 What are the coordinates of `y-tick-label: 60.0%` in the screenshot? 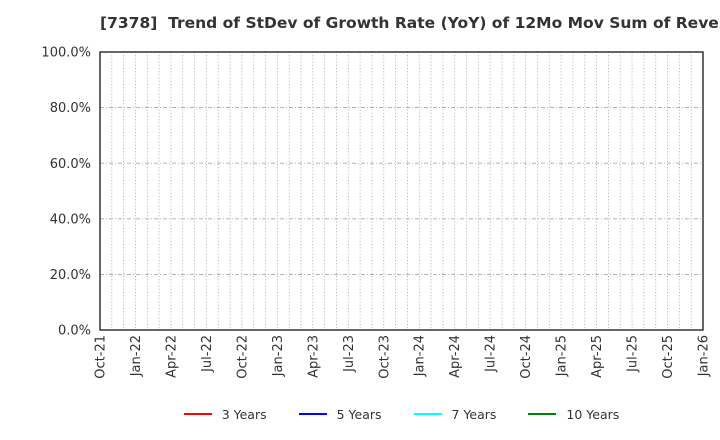 It's located at (70, 164).